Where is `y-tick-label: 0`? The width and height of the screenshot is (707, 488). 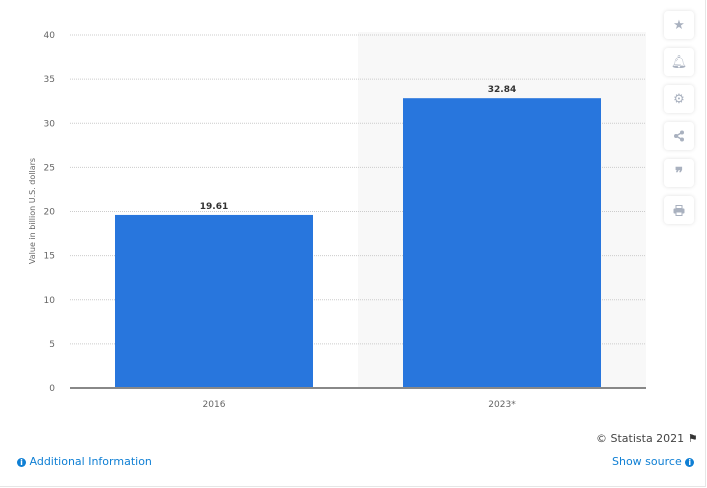 y-tick-label: 0 is located at coordinates (52, 389).